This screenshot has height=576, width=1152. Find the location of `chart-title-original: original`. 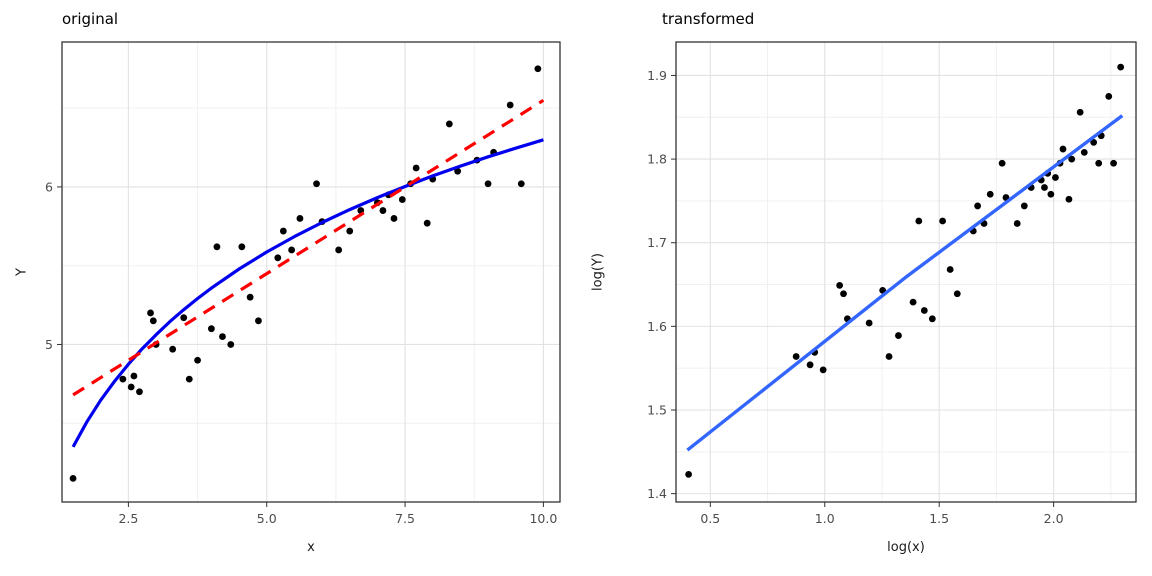

chart-title-original: original is located at coordinates (90, 19).